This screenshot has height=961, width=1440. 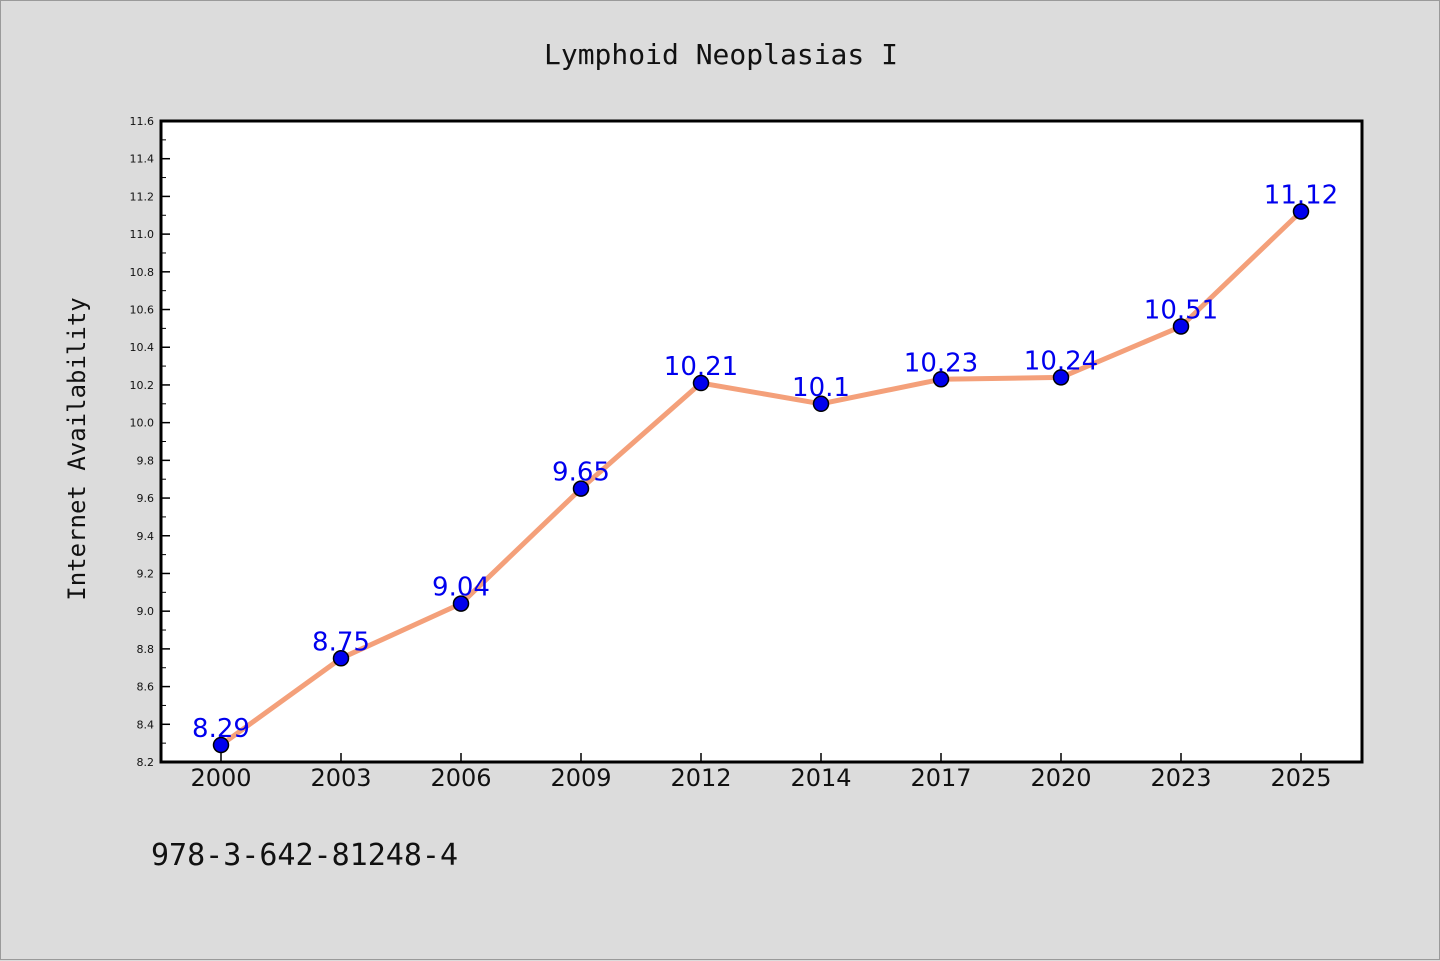 What do you see at coordinates (142, 196) in the screenshot?
I see `y-tick-label: 11.2` at bounding box center [142, 196].